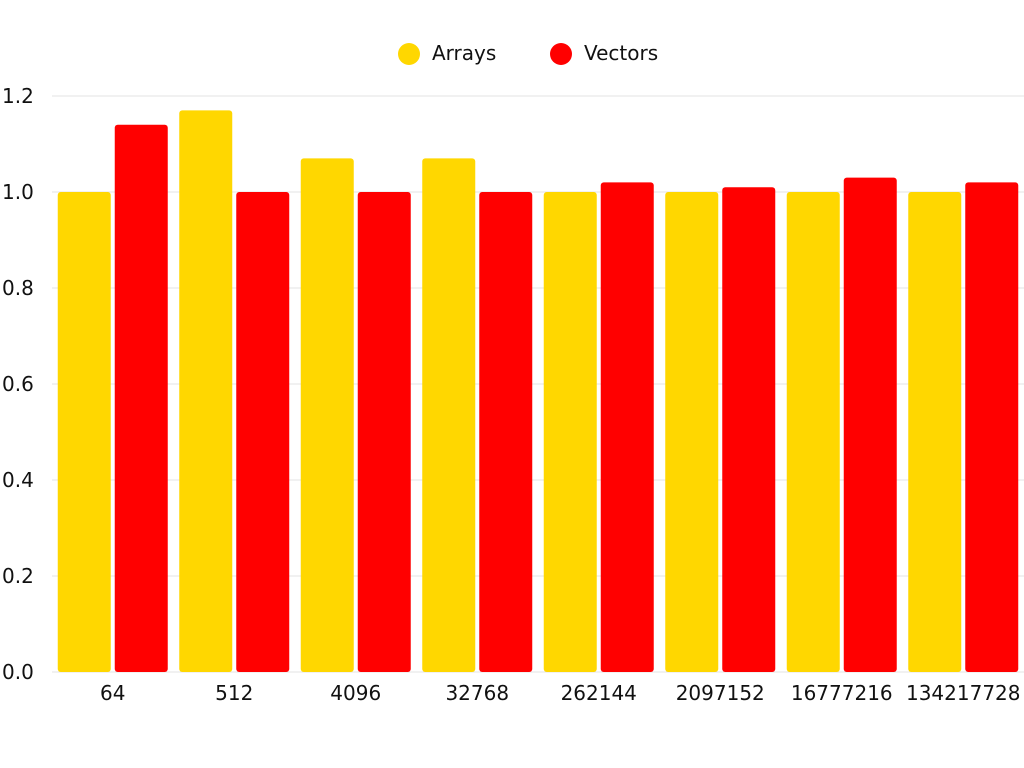  What do you see at coordinates (621, 53) in the screenshot?
I see `legend-label-vectors: Vectors` at bounding box center [621, 53].